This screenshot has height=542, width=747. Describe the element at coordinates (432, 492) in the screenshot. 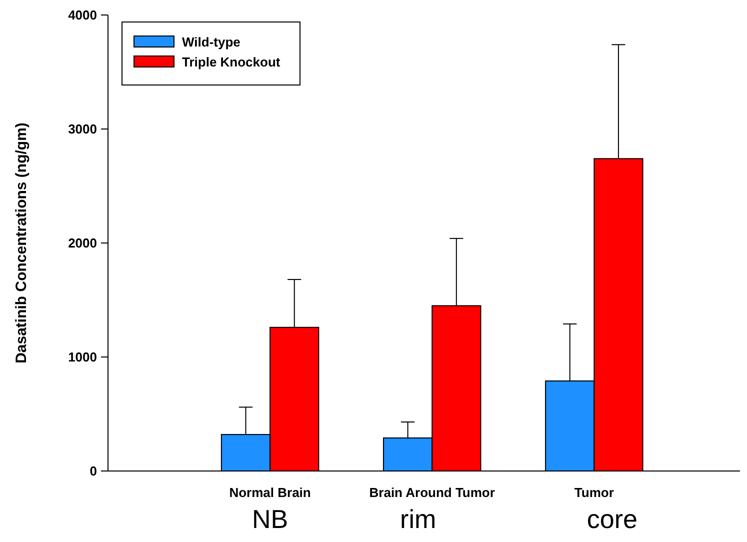

I see `x-tick-label: Brain Around Tumor` at that location.